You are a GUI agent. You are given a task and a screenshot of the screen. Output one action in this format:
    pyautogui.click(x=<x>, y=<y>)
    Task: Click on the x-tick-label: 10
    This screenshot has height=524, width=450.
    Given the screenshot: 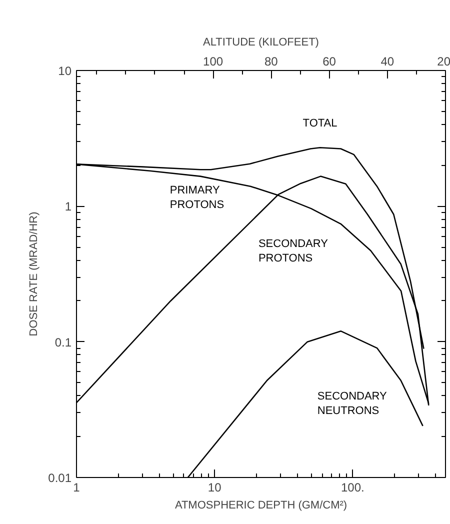 What is the action you would take?
    pyautogui.click(x=215, y=487)
    